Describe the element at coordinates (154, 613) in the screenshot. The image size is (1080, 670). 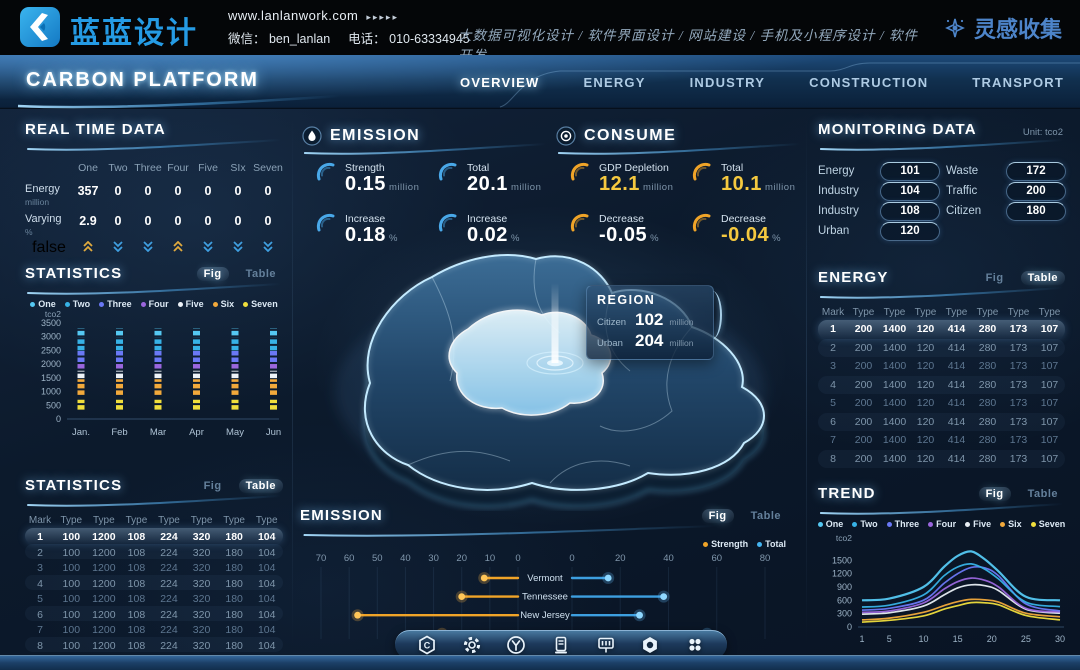
I see `table-row: 6 100 1200 108 224 320 180 104` at that location.